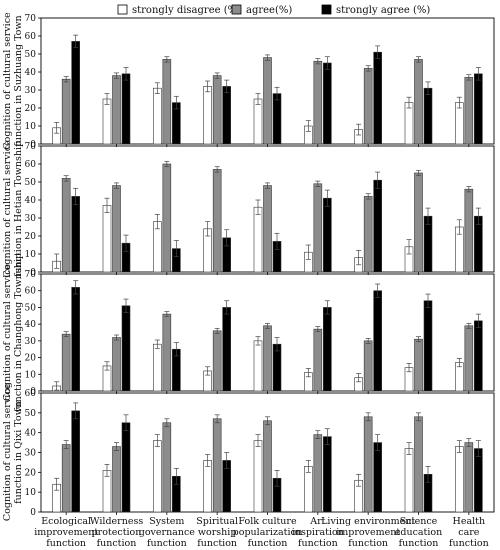  I want to click on x-category-label-line: governance, so click(167, 532).